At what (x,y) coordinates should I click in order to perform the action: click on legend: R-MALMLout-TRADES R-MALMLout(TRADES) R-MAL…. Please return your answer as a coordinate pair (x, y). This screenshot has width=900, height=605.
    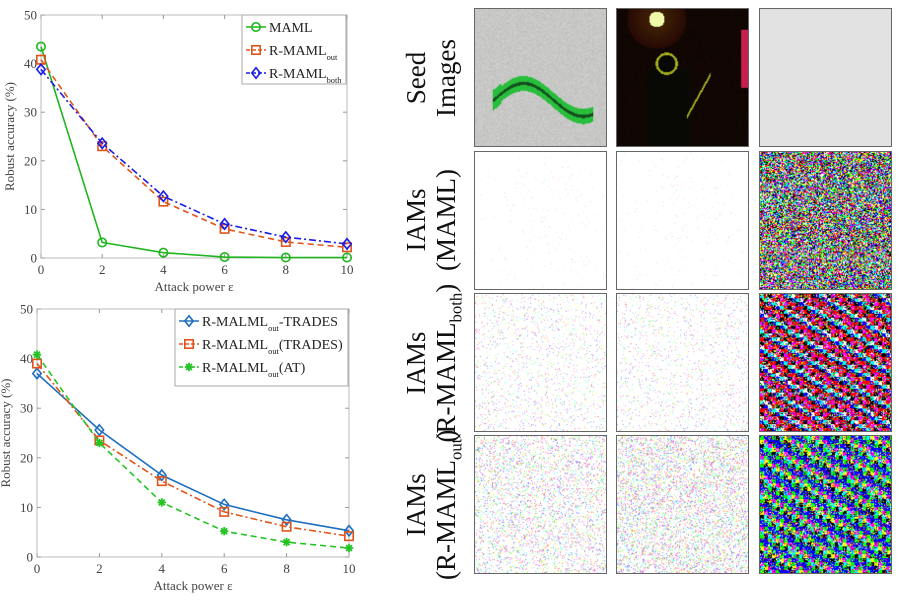
    Looking at the image, I should click on (261, 347).